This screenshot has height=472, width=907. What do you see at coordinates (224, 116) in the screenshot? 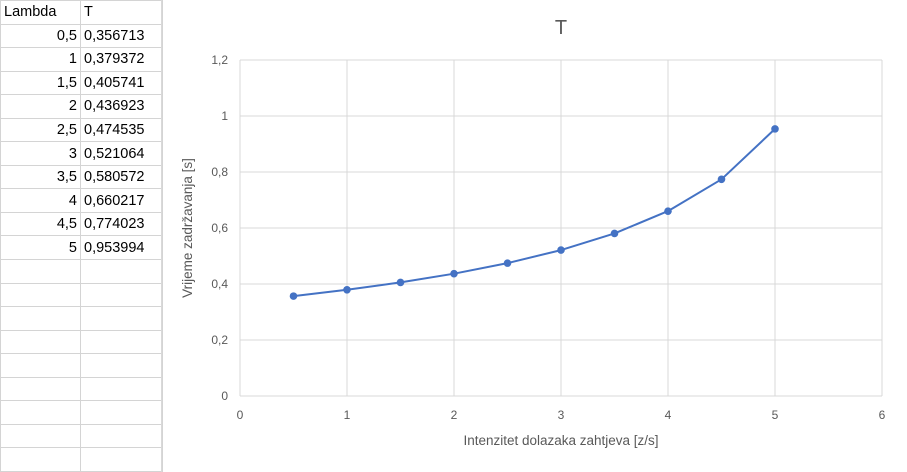
I see `y-tick-label: 1` at bounding box center [224, 116].